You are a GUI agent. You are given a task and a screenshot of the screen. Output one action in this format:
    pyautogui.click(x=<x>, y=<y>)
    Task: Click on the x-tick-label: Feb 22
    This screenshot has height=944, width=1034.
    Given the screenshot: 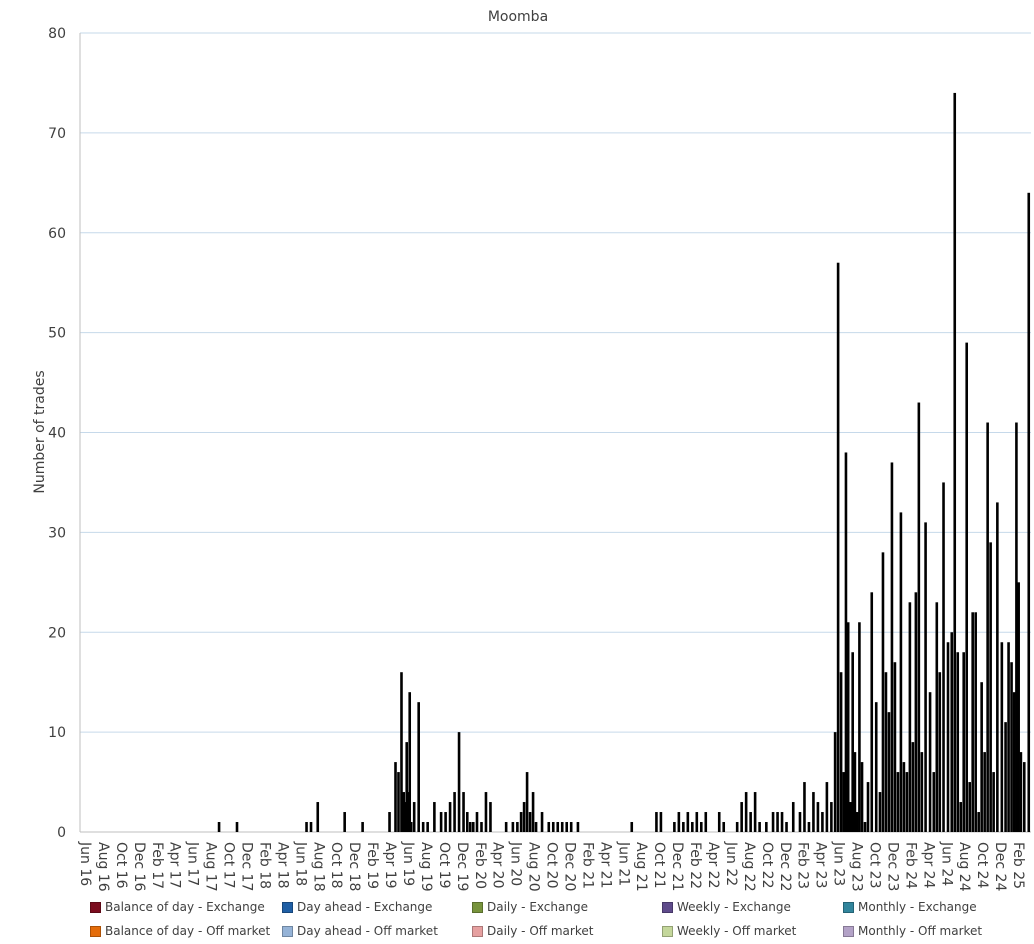 What is the action you would take?
    pyautogui.click(x=695, y=865)
    